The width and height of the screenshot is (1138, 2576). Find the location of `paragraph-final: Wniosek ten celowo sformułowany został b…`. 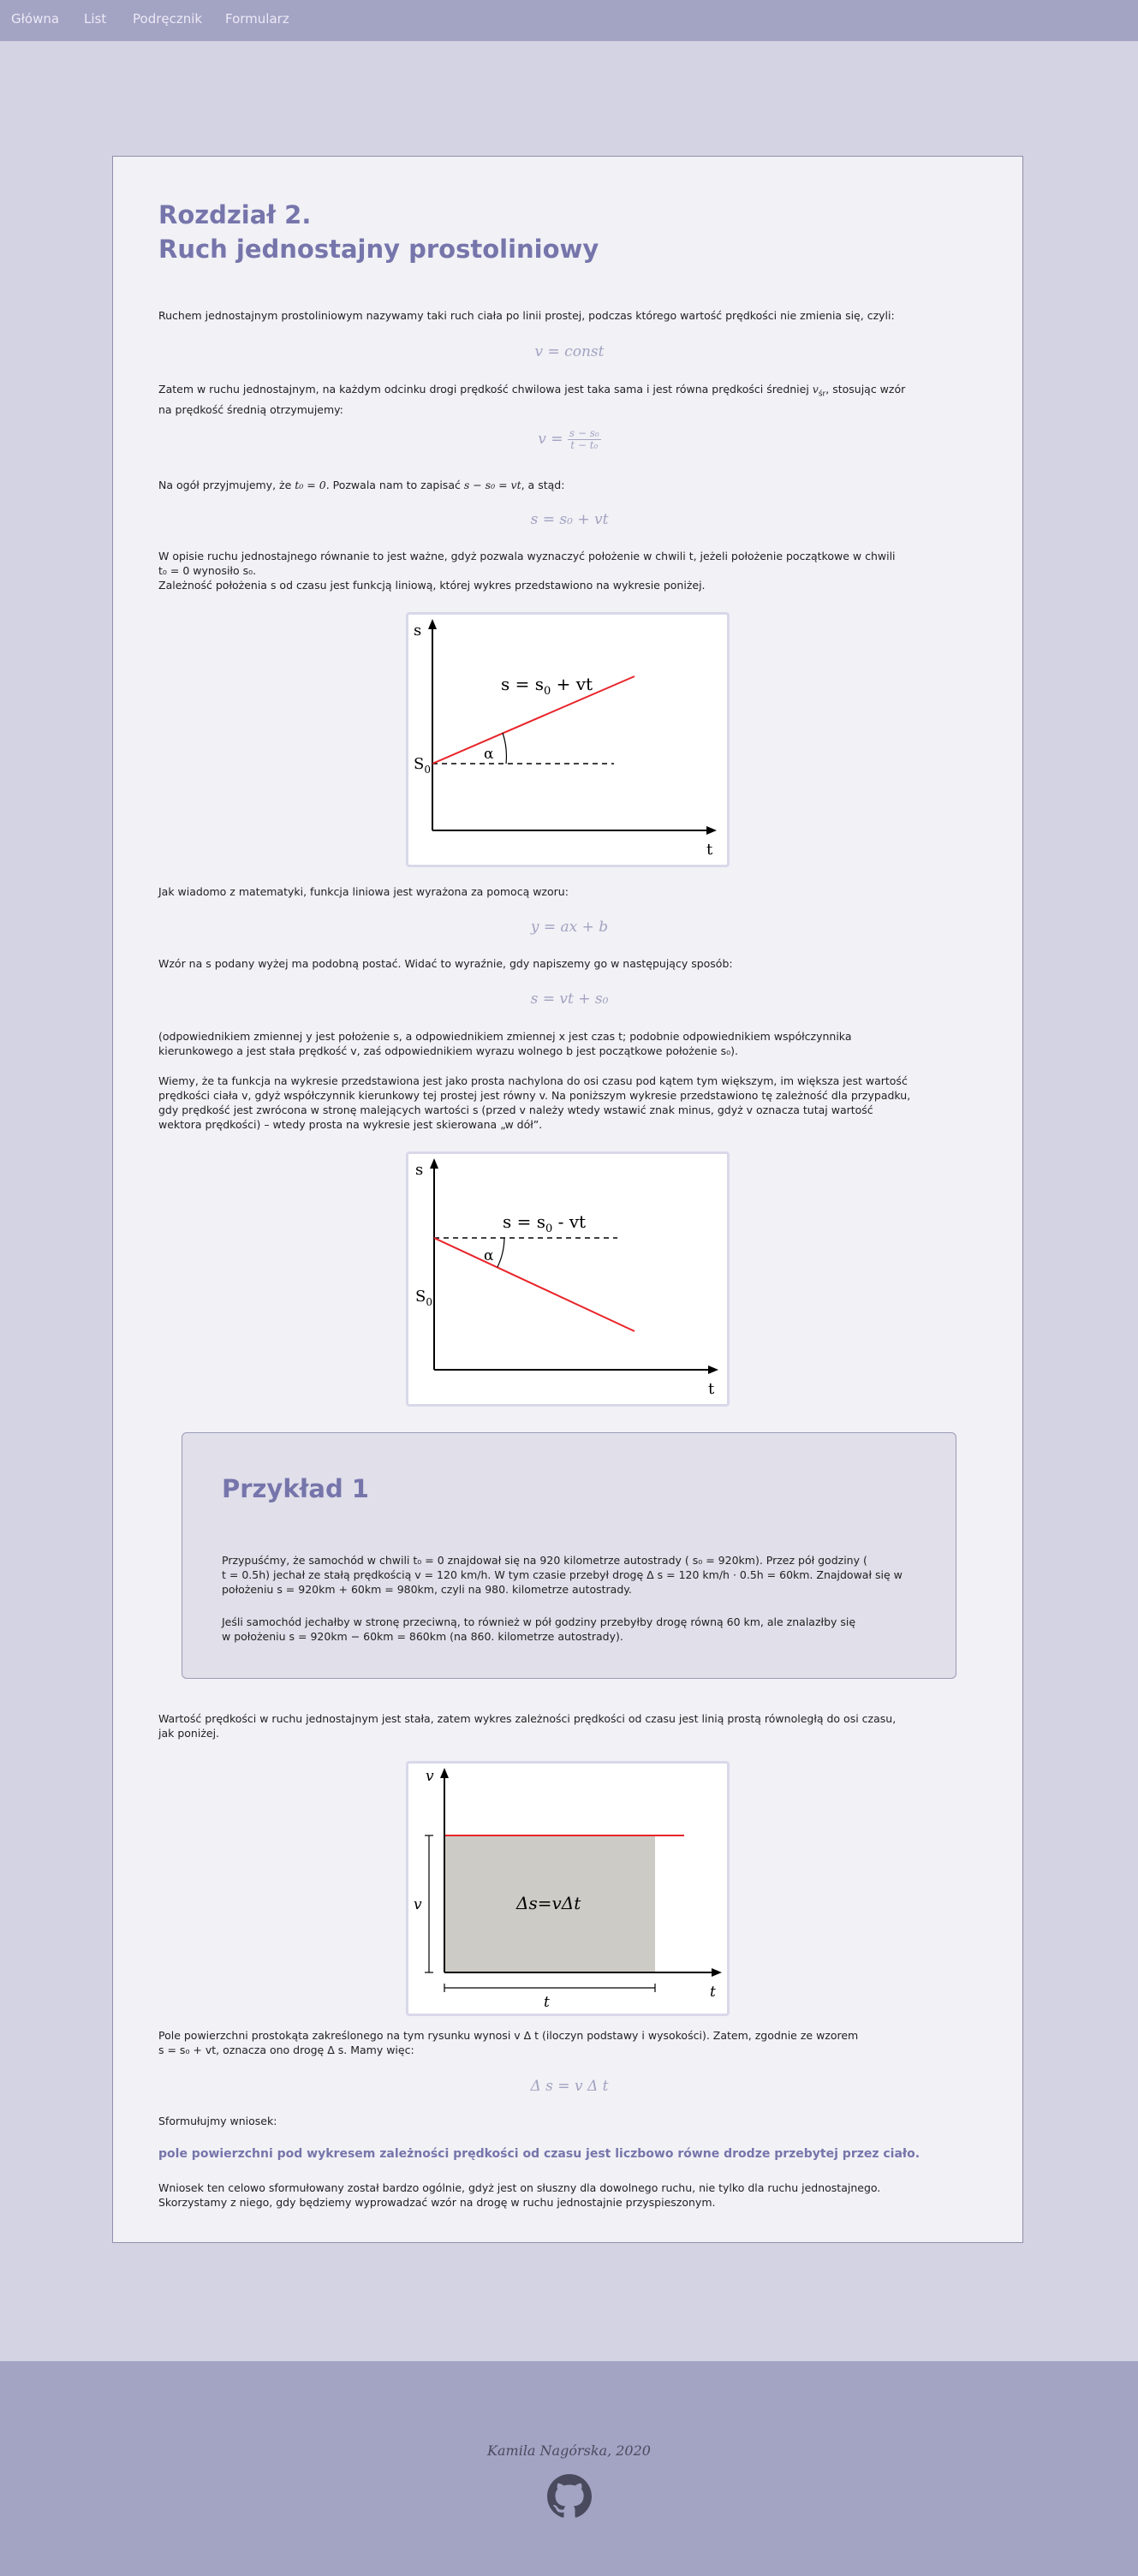

paragraph-final: Wniosek ten celowo sformułowany został b… is located at coordinates (519, 2195).